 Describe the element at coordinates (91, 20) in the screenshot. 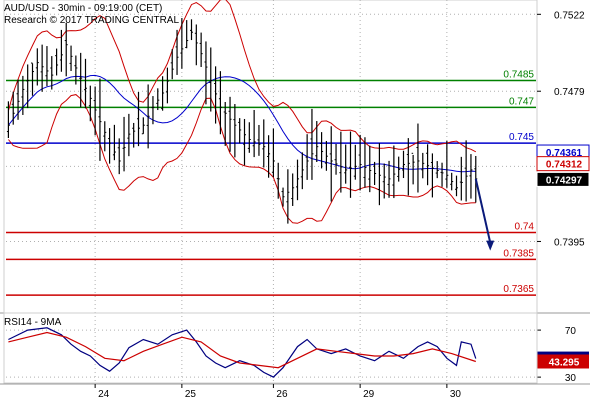

I see `chart-copyright: Research © 2017 TRADING CENTRAL` at that location.